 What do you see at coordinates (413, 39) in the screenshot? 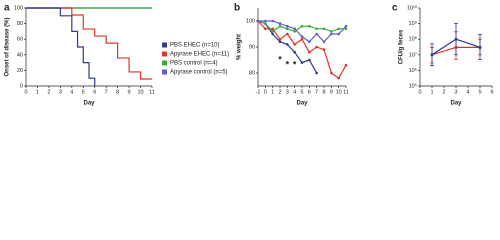
I see `y-tick-label: 10⁸` at bounding box center [413, 39].